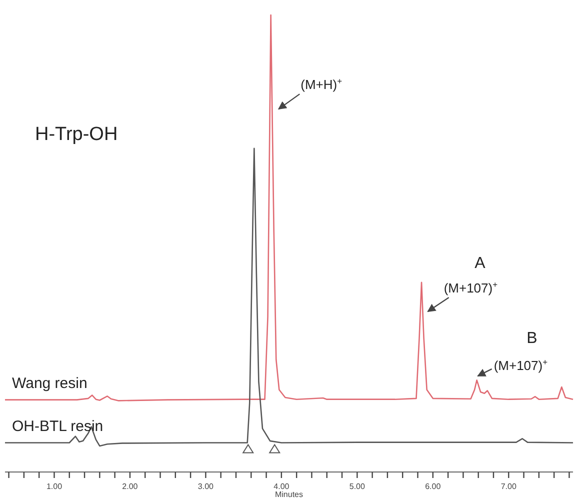  Describe the element at coordinates (532, 338) in the screenshot. I see `annotation: B` at that location.